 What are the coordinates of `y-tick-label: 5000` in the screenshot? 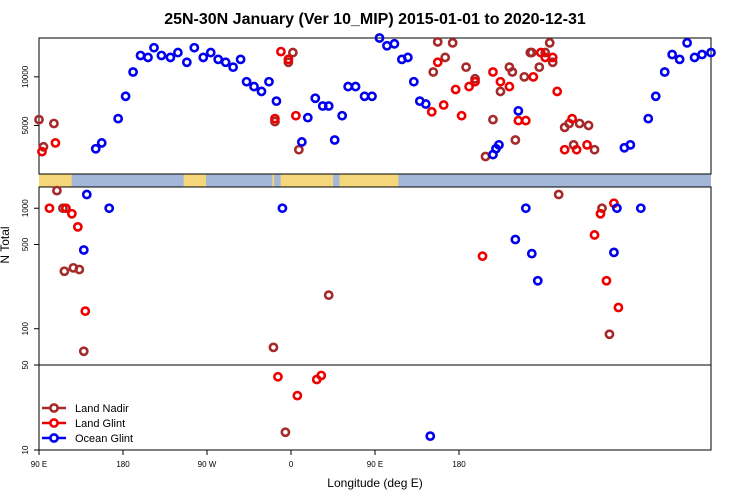 It's located at (25, 125).